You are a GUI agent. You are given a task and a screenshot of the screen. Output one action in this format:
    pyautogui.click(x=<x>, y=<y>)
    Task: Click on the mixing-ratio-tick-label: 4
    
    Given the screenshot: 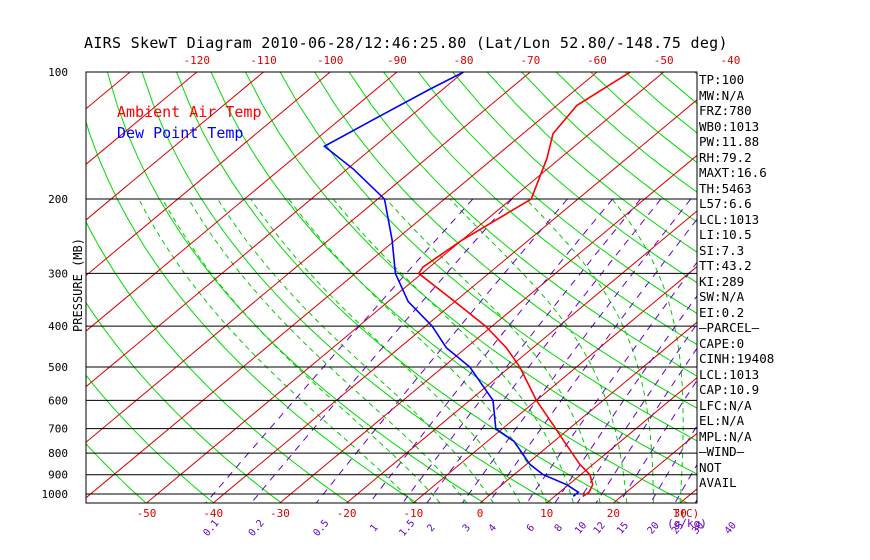 What is the action you would take?
    pyautogui.click(x=493, y=529)
    